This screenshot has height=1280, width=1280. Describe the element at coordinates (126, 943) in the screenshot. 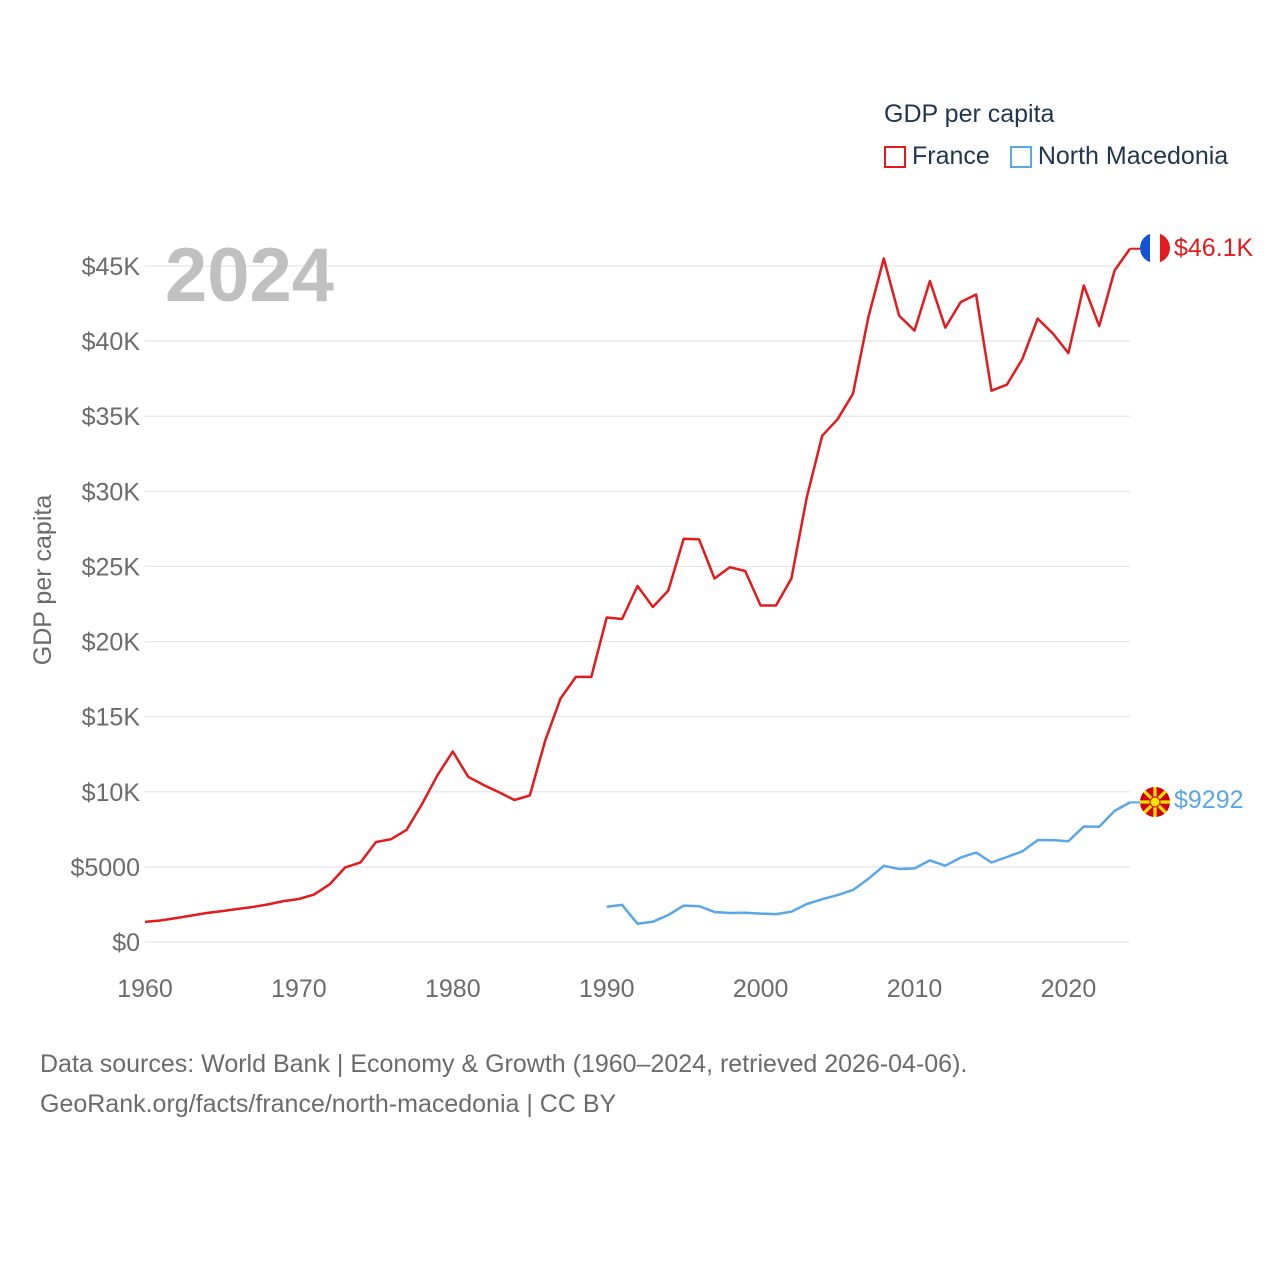

I see `y-tick-label: $0` at that location.